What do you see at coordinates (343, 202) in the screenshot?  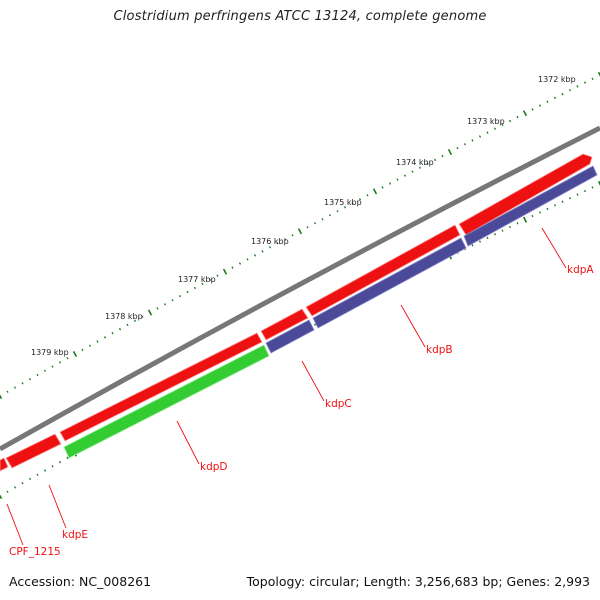 I see `scale-label: 1375 kbp` at bounding box center [343, 202].